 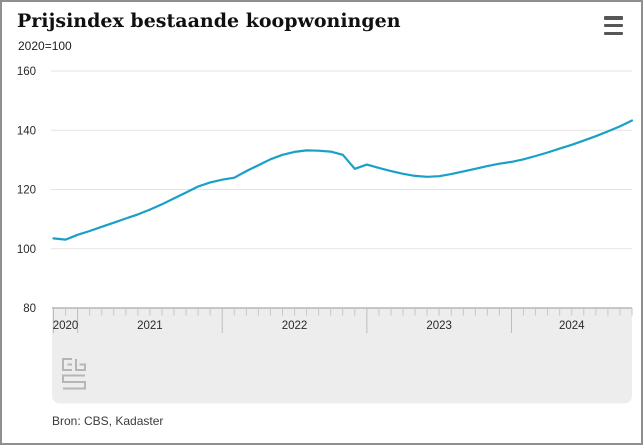 I want to click on cbs-logo, so click(x=74, y=374).